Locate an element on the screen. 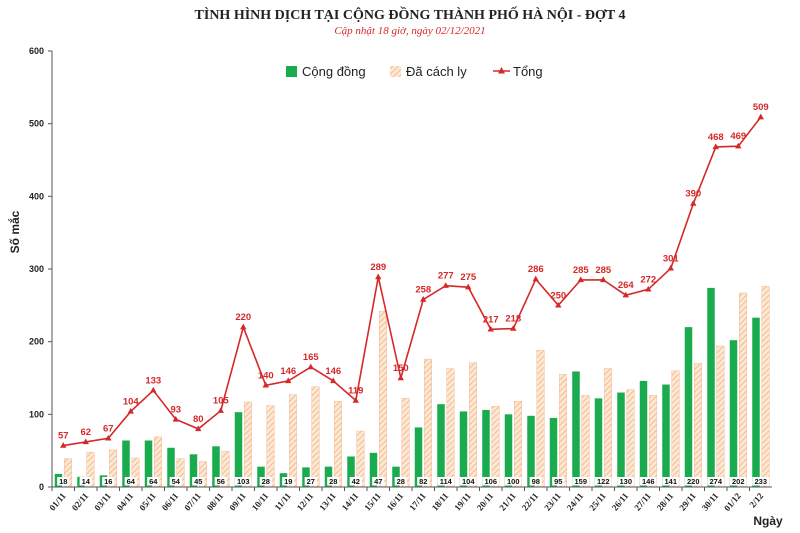 This screenshot has width=800, height=533. x-tick-label: 12/11 is located at coordinates (305, 501).